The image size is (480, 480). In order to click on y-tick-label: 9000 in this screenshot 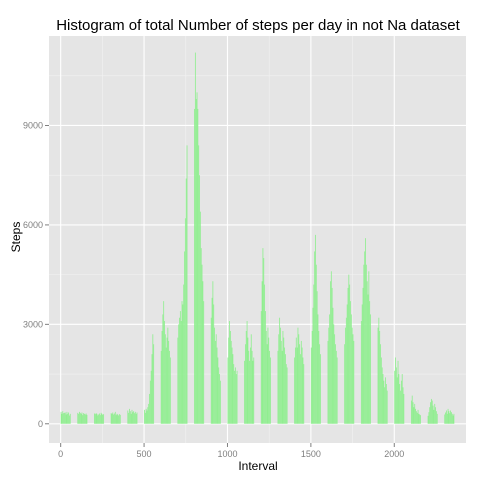, I will do `click(33, 125)`.